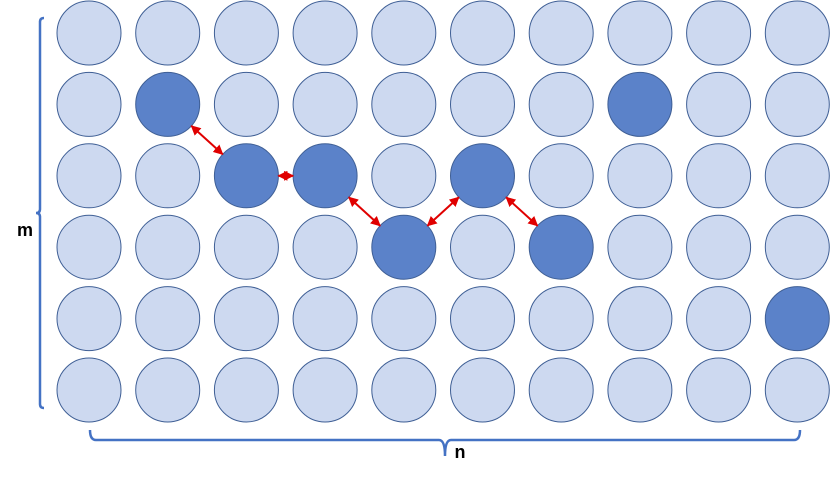  I want to click on n-label: n, so click(460, 452).